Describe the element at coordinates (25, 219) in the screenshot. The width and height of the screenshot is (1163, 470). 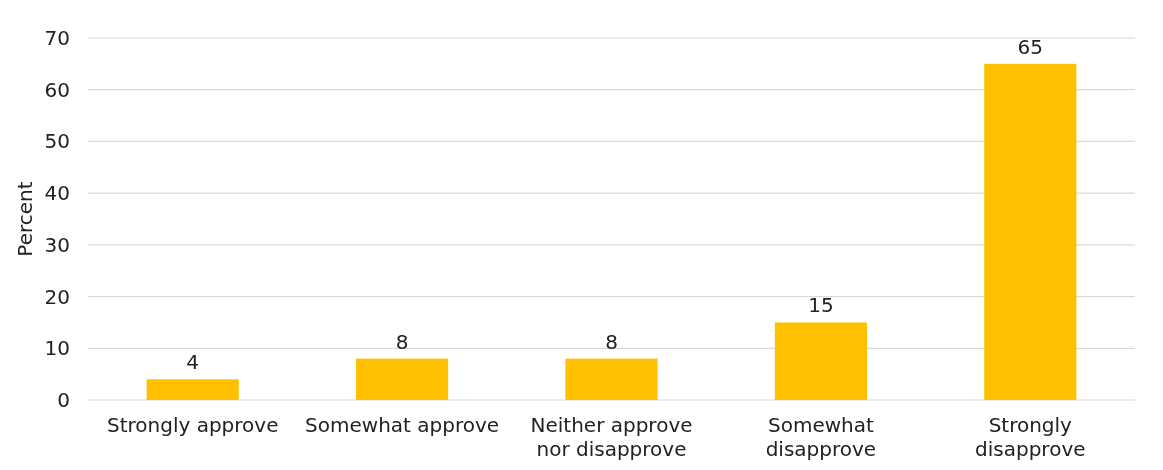
I see `y-axis-title: Percent` at that location.